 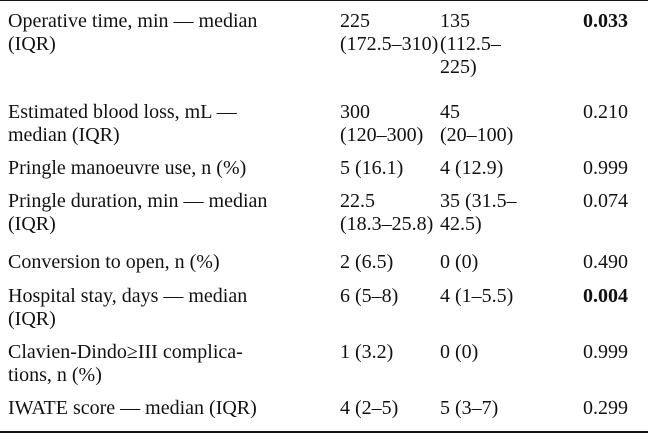 I want to click on table-cell: Pringle duration, min — median (IQR), so click(x=137, y=213).